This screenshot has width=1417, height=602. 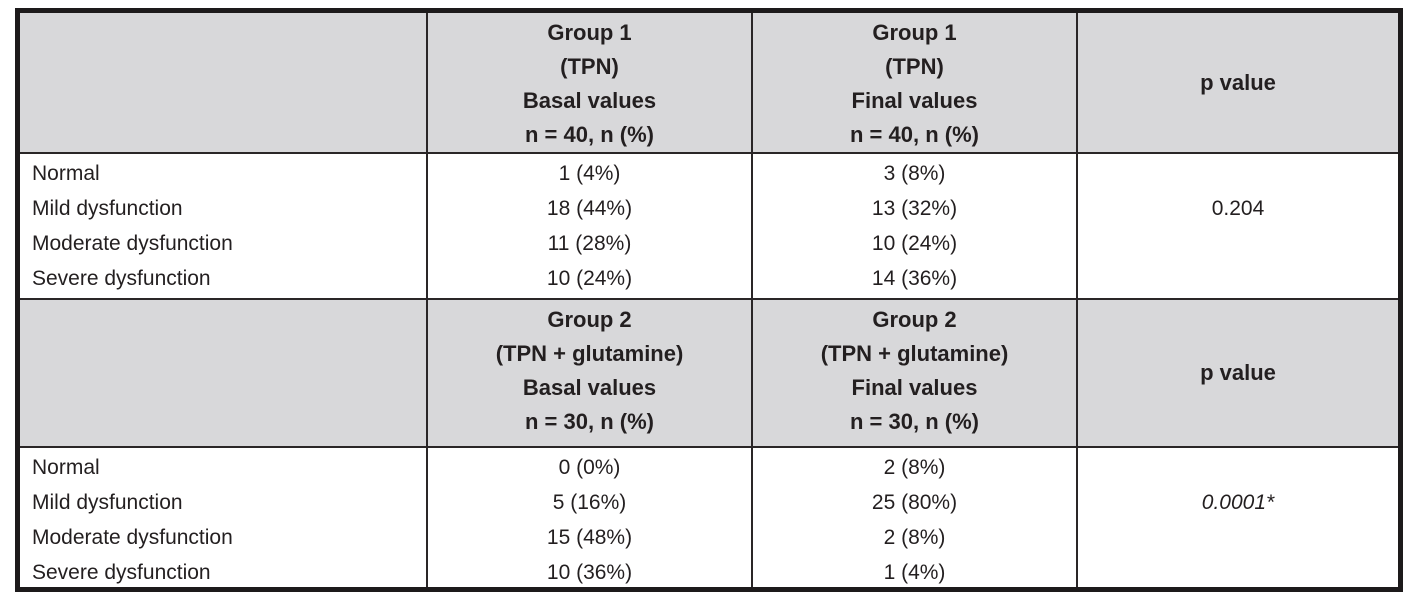 I want to click on final-value: 13 (32%), so click(x=914, y=208).